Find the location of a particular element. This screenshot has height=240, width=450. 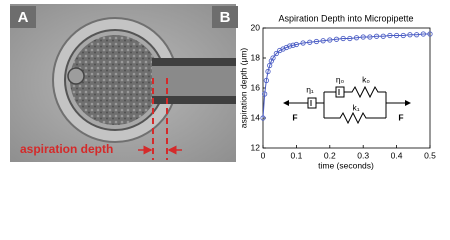

y-tick-label: 12 is located at coordinates (256, 147).